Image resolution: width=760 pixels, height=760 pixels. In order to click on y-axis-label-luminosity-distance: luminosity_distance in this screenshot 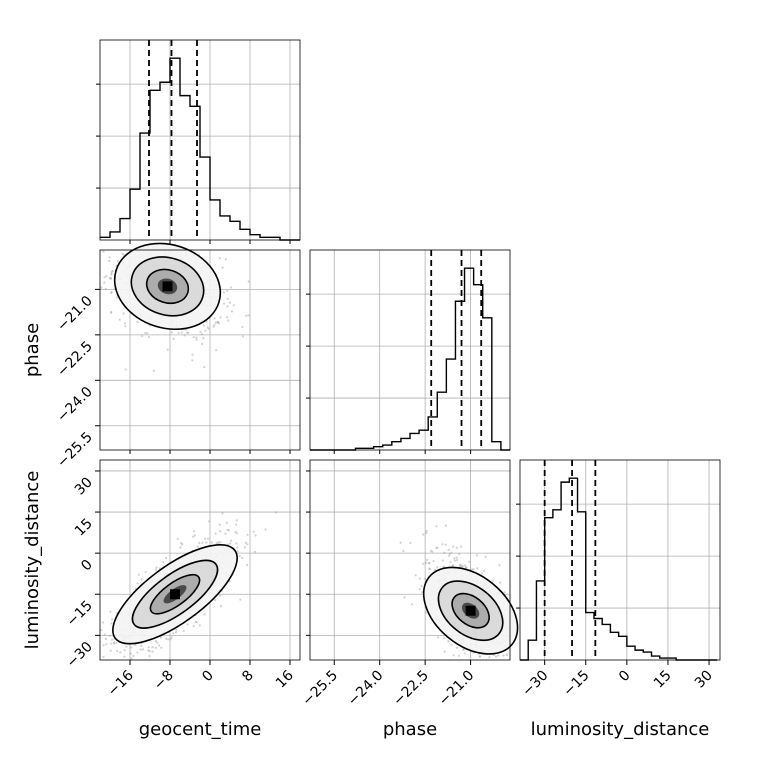, I will do `click(32, 560)`.